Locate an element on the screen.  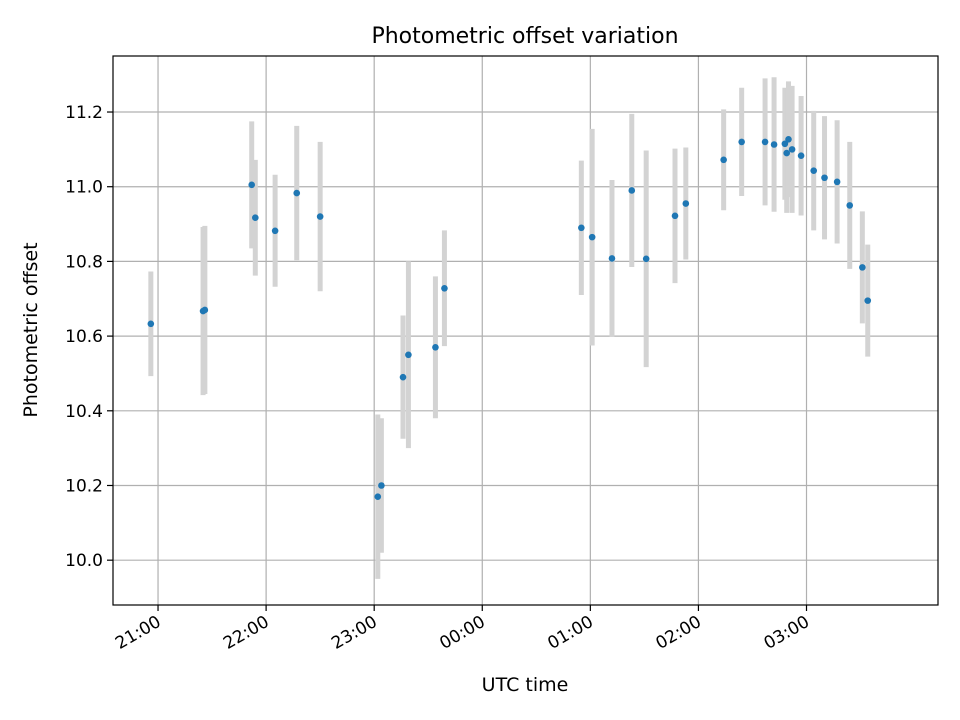
x-axis-label: UTC time is located at coordinates (525, 685).